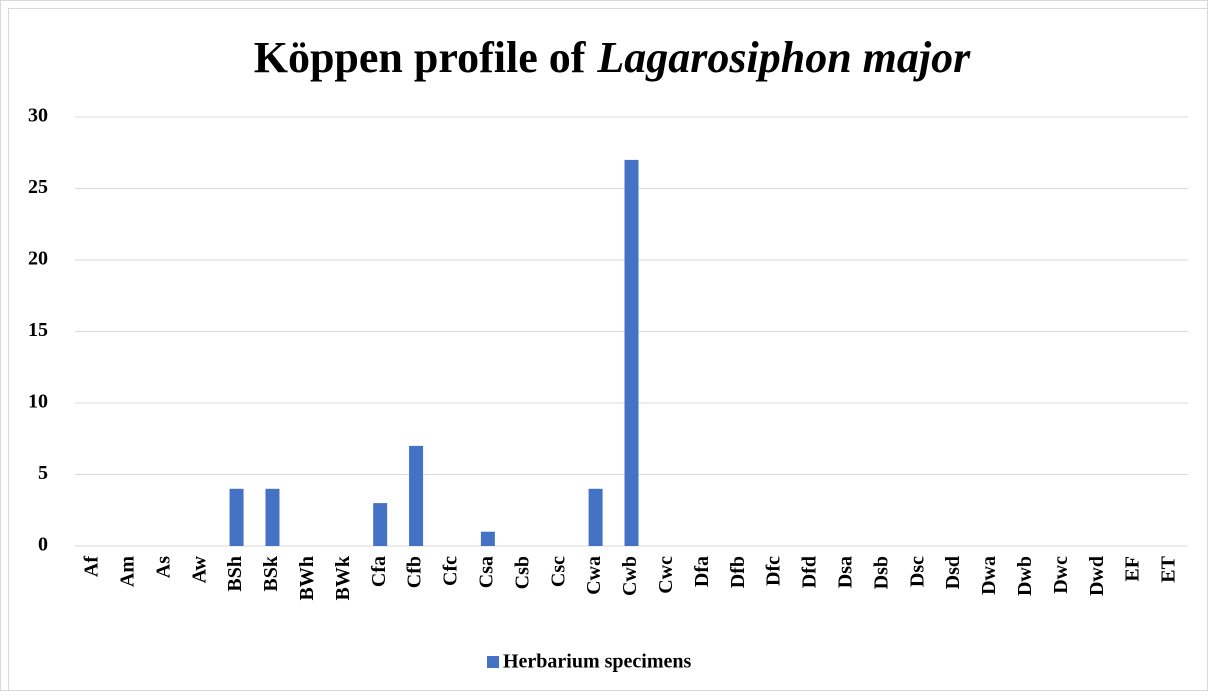 Image resolution: width=1208 pixels, height=691 pixels. What do you see at coordinates (415, 572) in the screenshot?
I see `x-tick-label: Cfb` at bounding box center [415, 572].